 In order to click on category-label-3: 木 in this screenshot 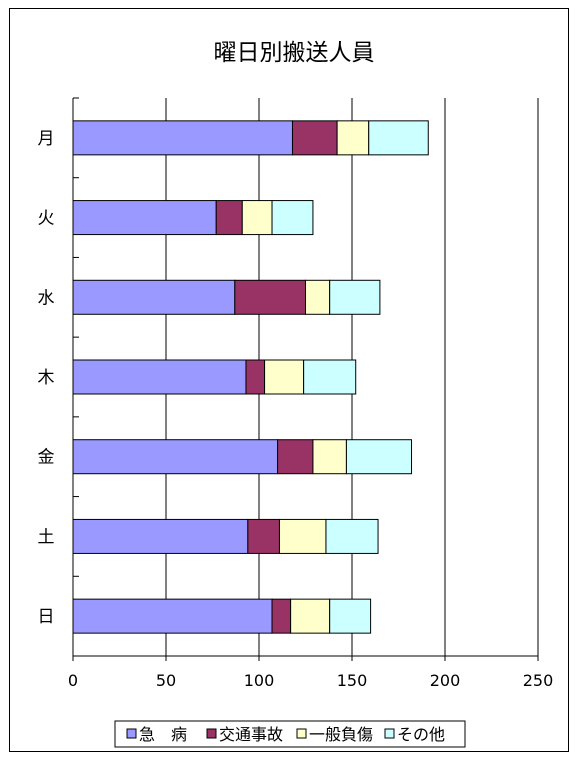, I will do `click(46, 378)`.